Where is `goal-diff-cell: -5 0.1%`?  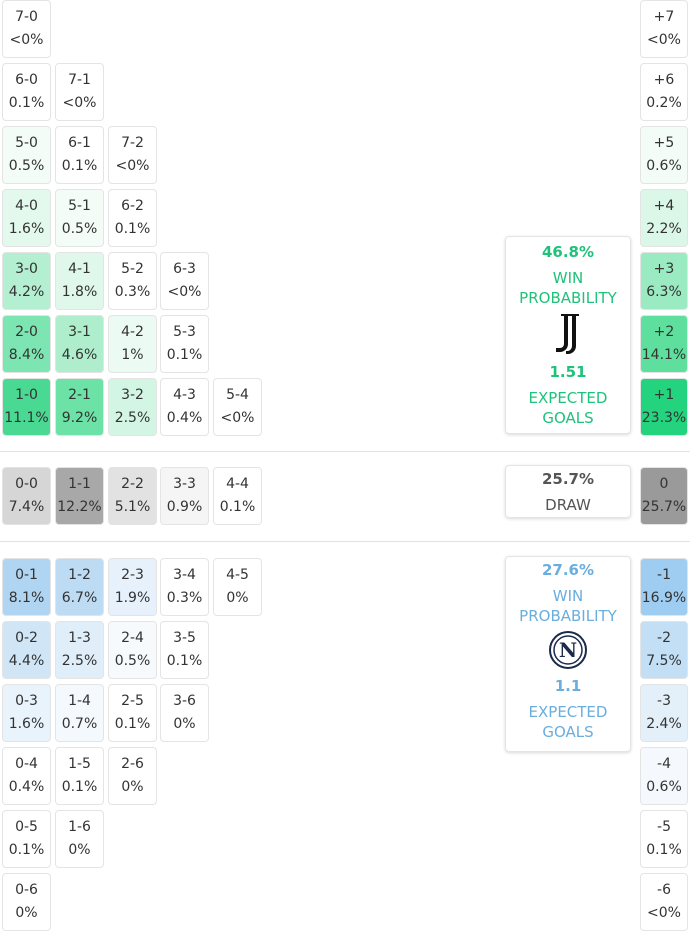
goal-diff-cell: -5 0.1% is located at coordinates (664, 839).